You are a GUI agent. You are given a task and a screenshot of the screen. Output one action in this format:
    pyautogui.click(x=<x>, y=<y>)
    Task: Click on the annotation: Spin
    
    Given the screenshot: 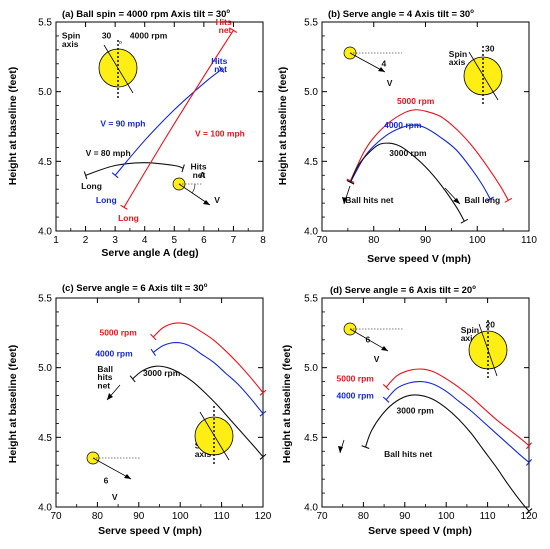 What is the action you would take?
    pyautogui.click(x=458, y=54)
    